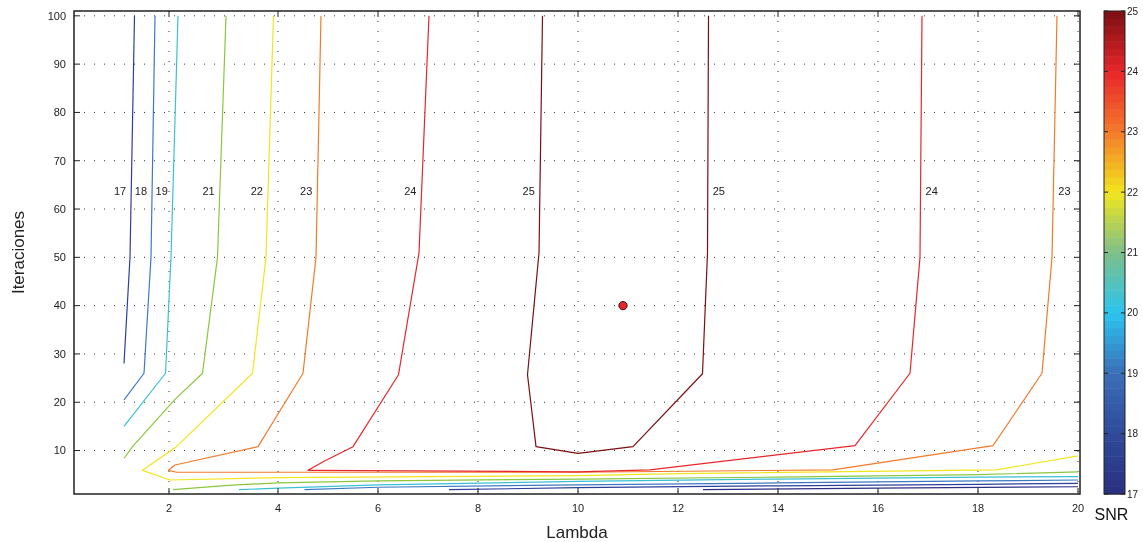 The height and width of the screenshot is (542, 1143). I want to click on color-bar-label: 19, so click(1133, 373).